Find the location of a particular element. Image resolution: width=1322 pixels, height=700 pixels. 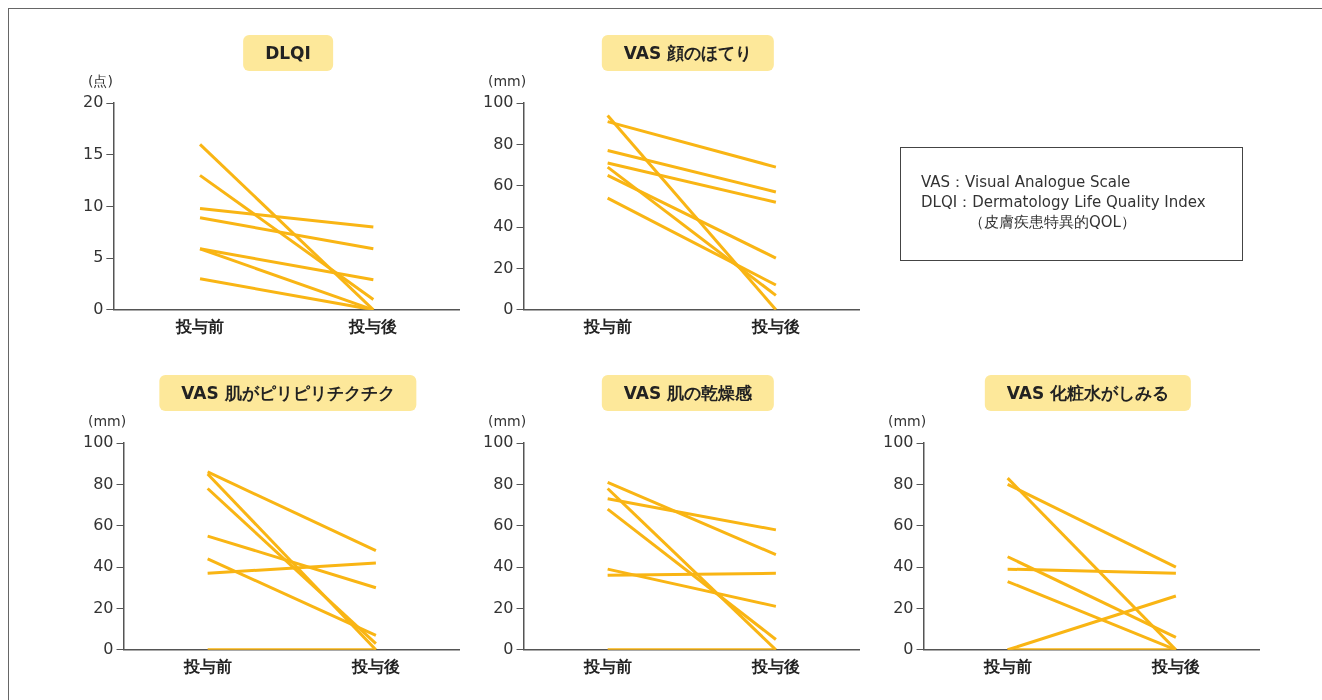

chart-title: DLQI is located at coordinates (288, 53).